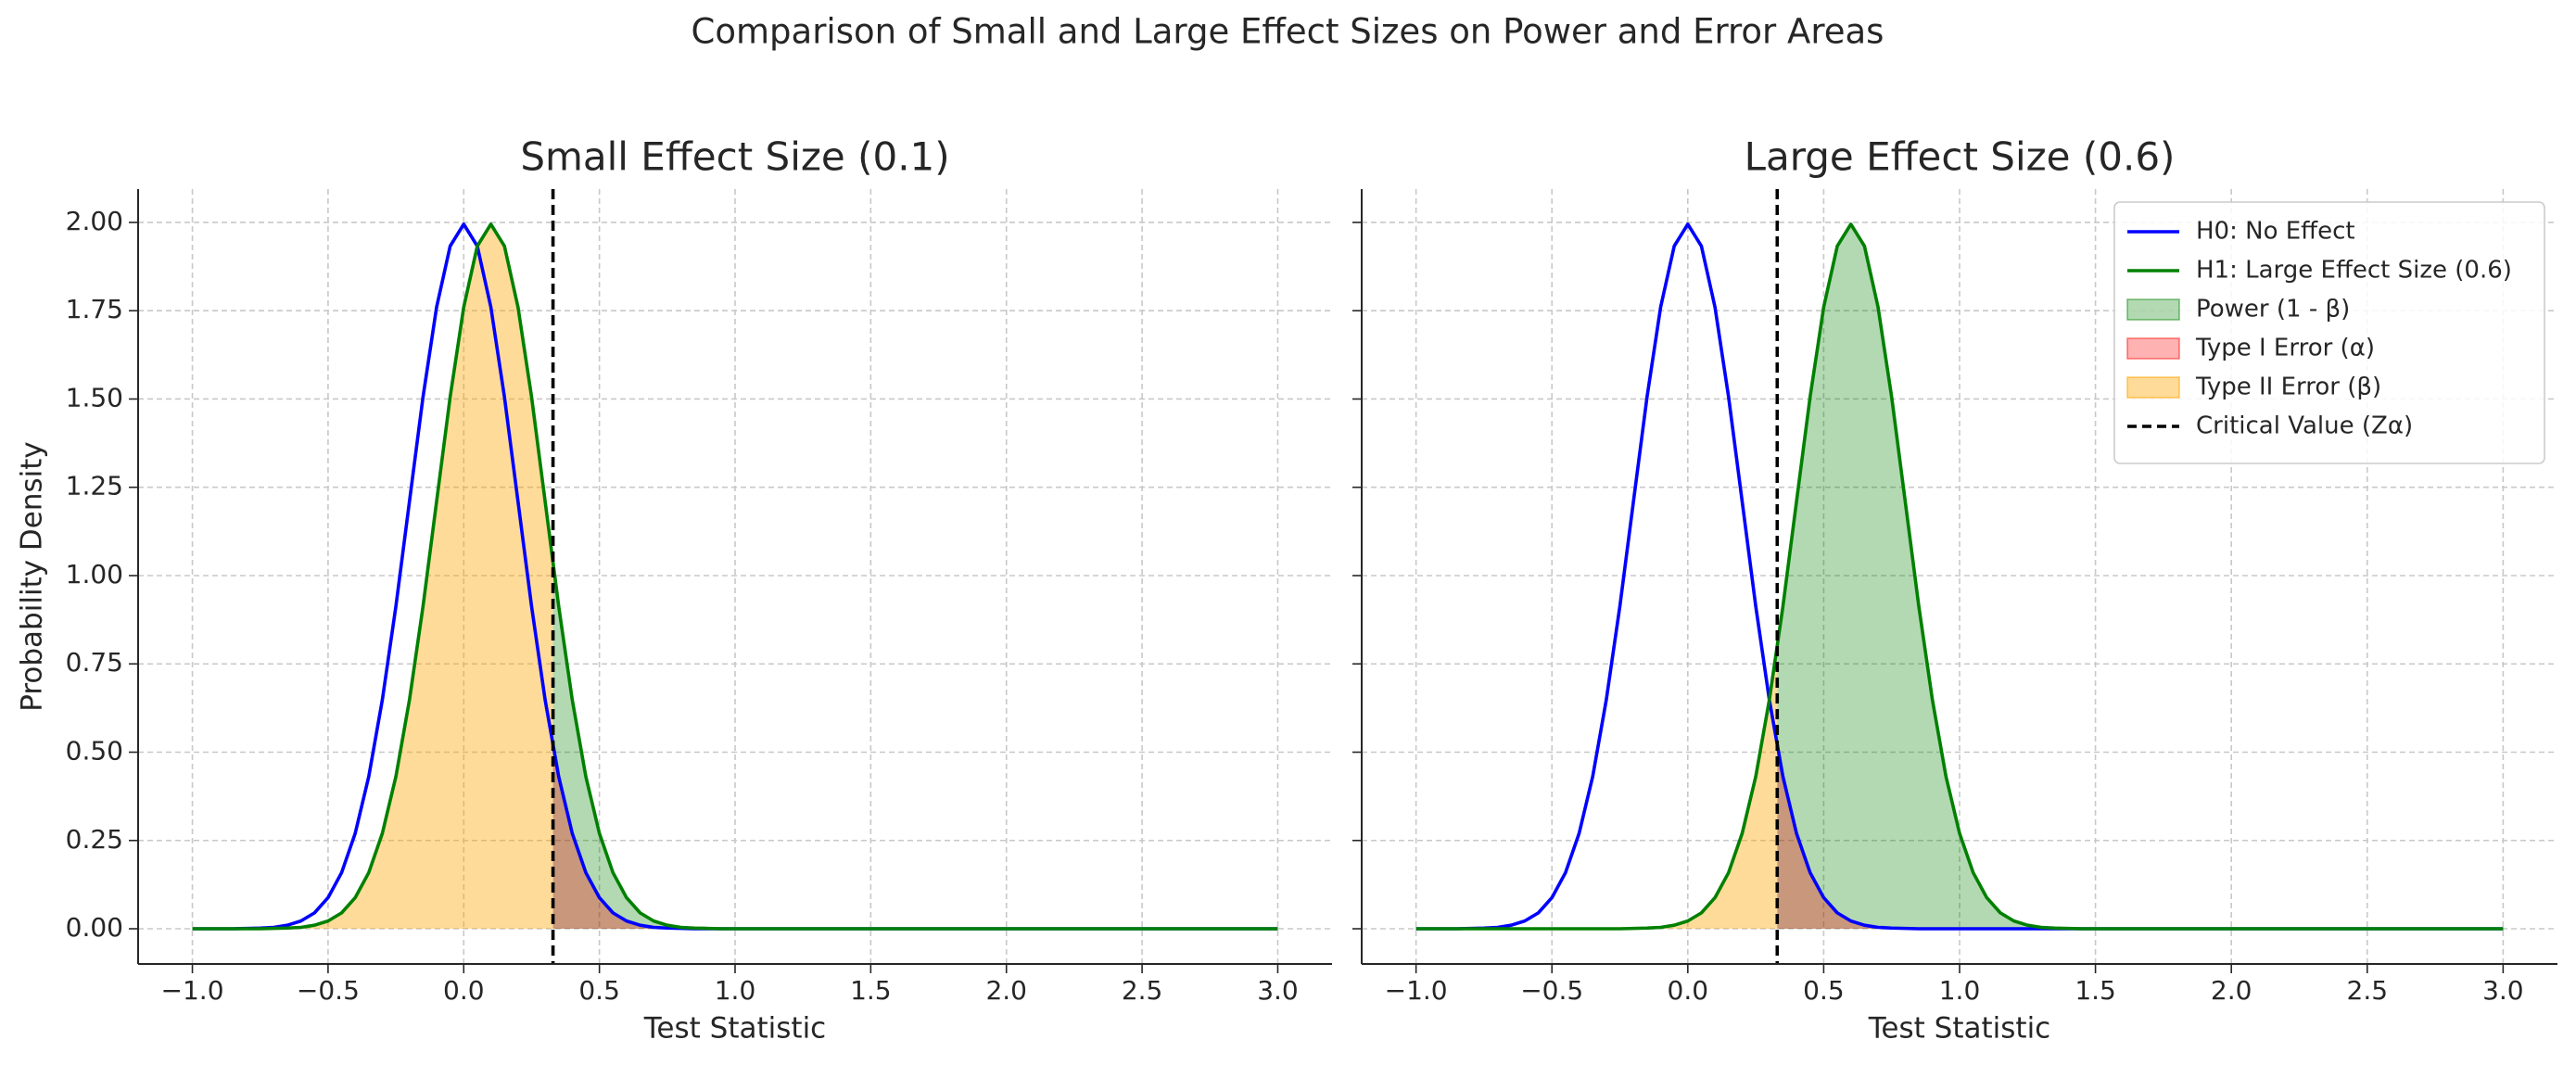 Image resolution: width=2576 pixels, height=1065 pixels. What do you see at coordinates (94, 221) in the screenshot?
I see `y-tick-label: 2.00` at bounding box center [94, 221].